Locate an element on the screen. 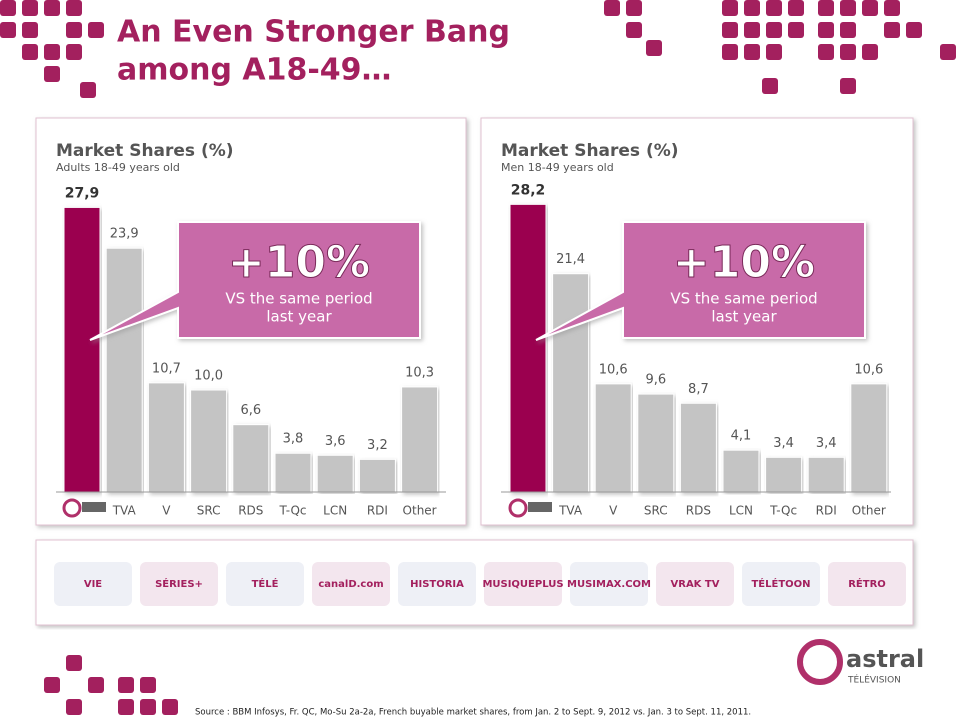 The height and width of the screenshot is (720, 960). slide-title: An Even Stronger Bang is located at coordinates (313, 32).